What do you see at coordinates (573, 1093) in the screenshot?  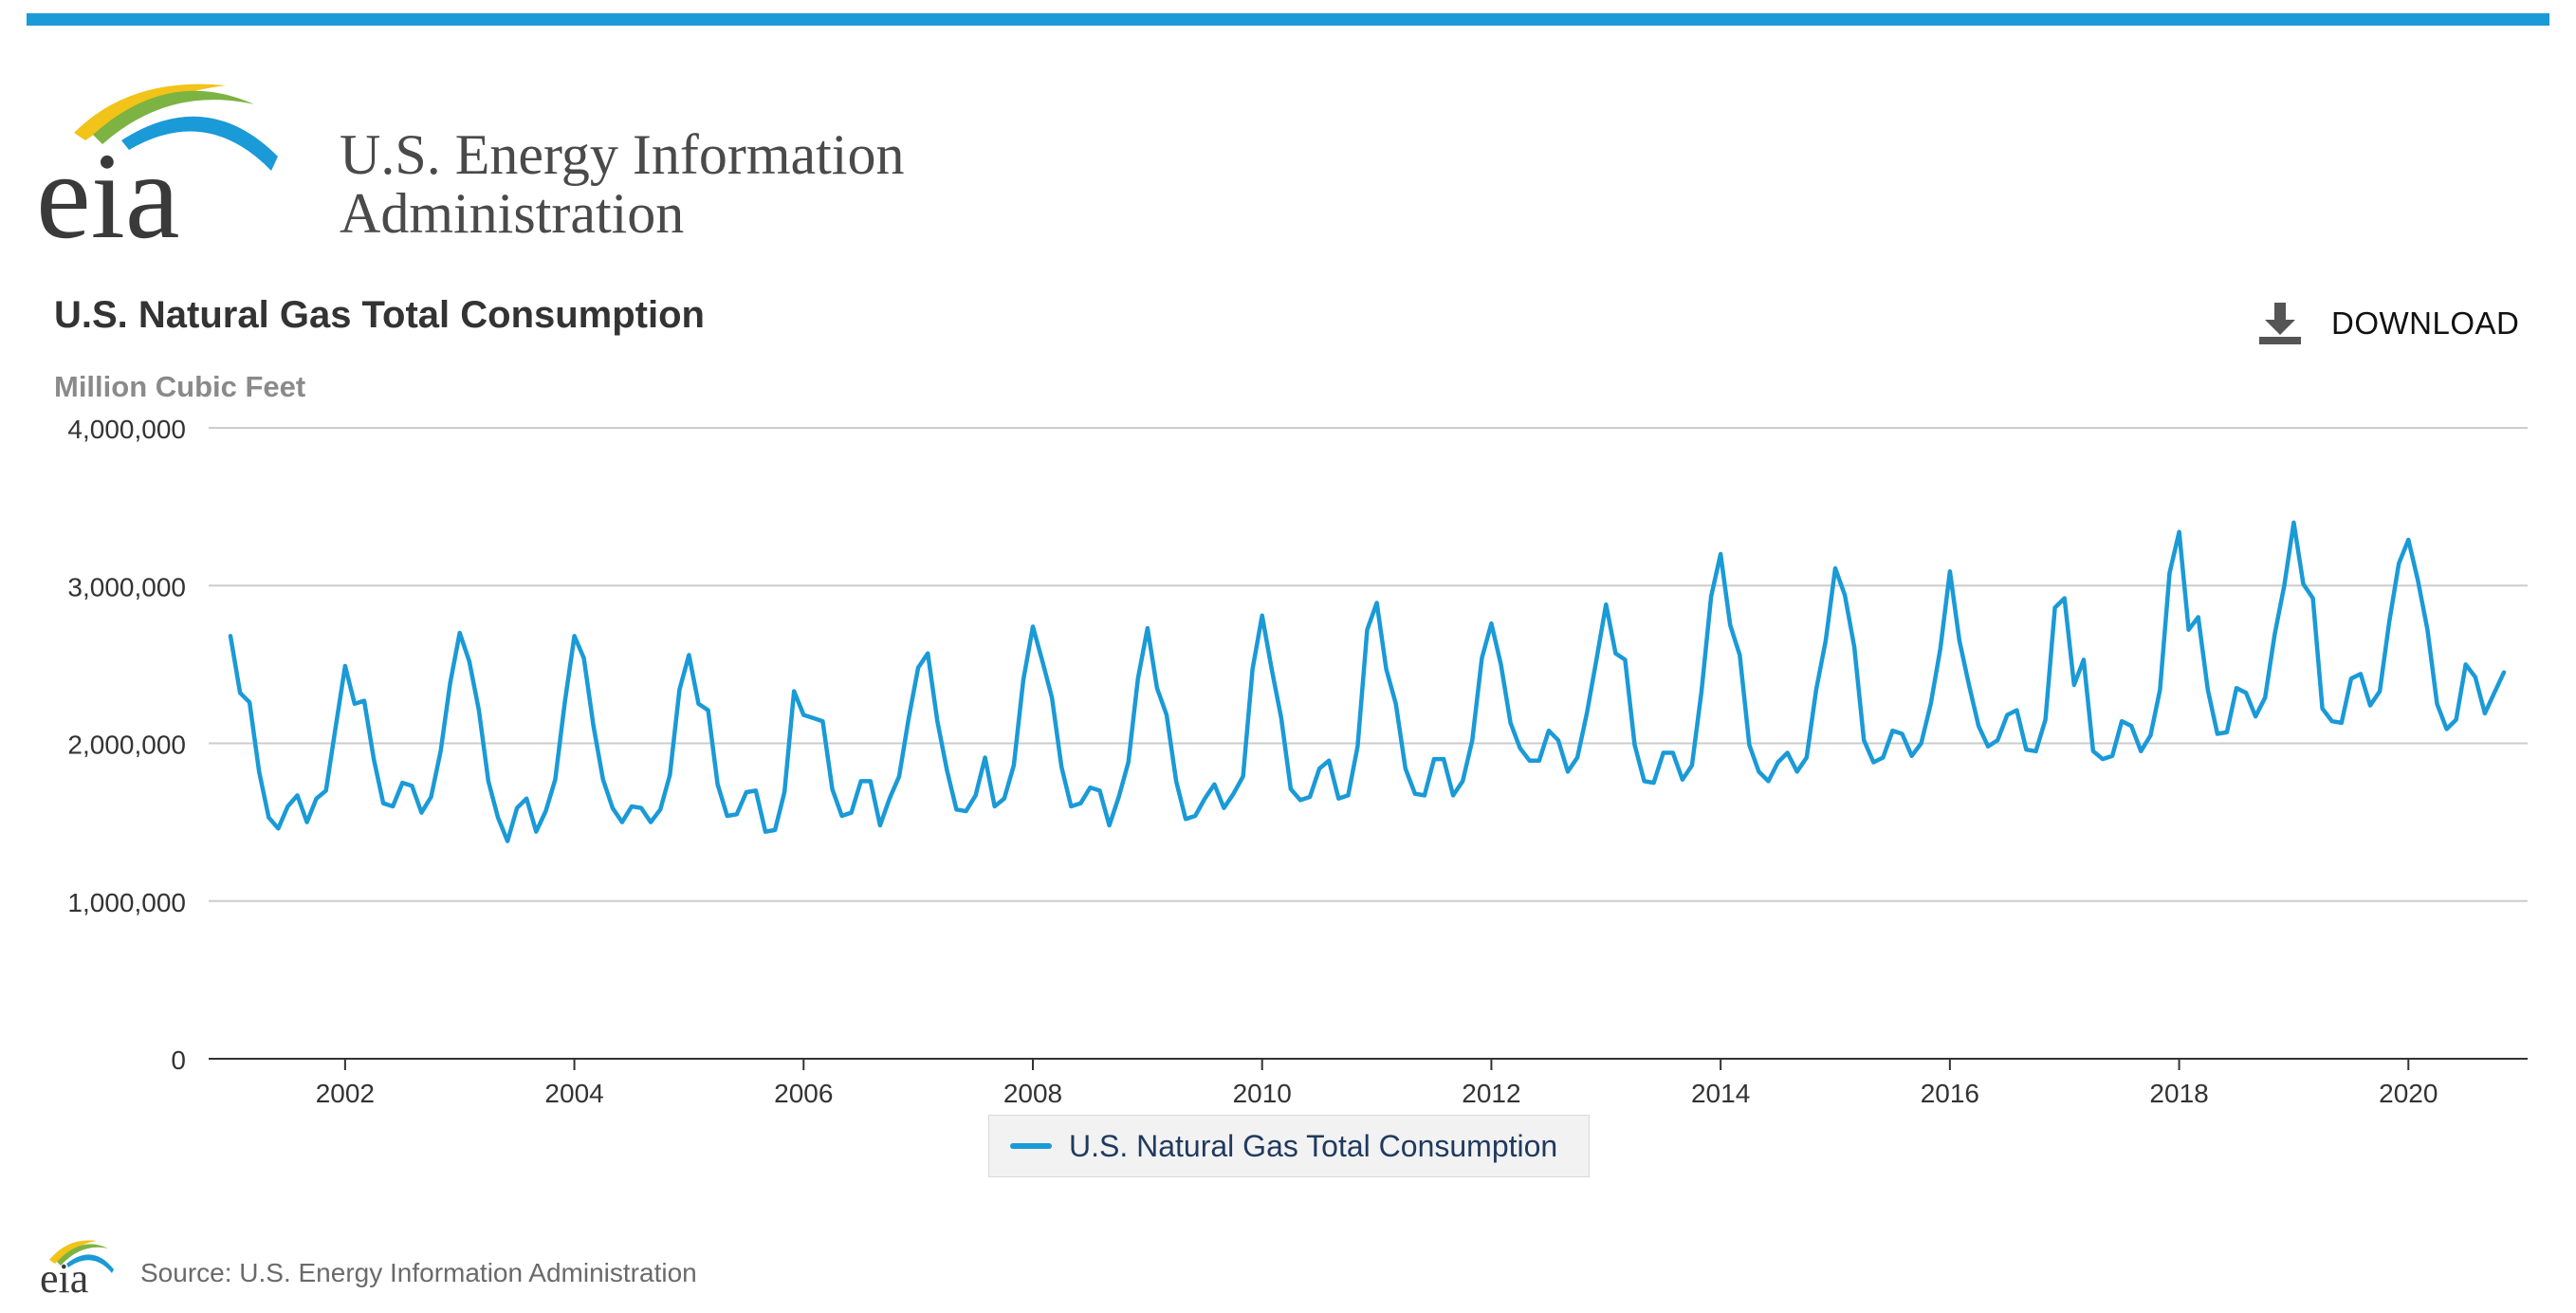 I see `x-tick-label: 2004` at bounding box center [573, 1093].